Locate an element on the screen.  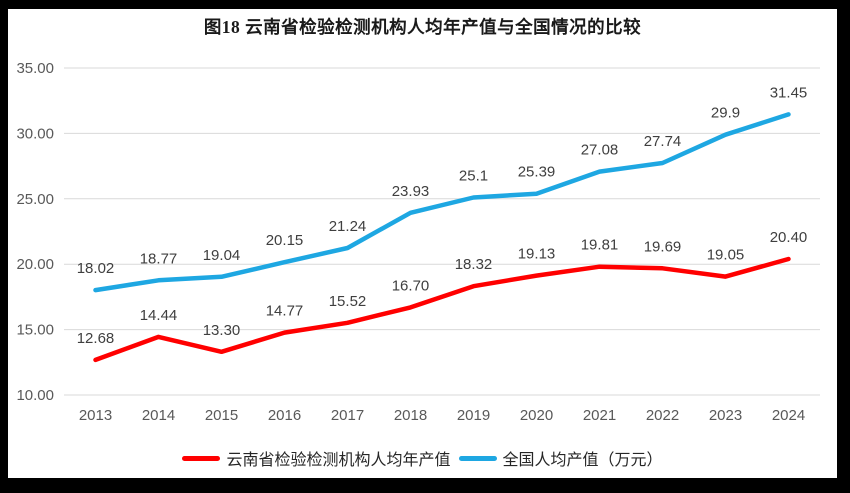
data-label: 18.77 is located at coordinates (159, 258).